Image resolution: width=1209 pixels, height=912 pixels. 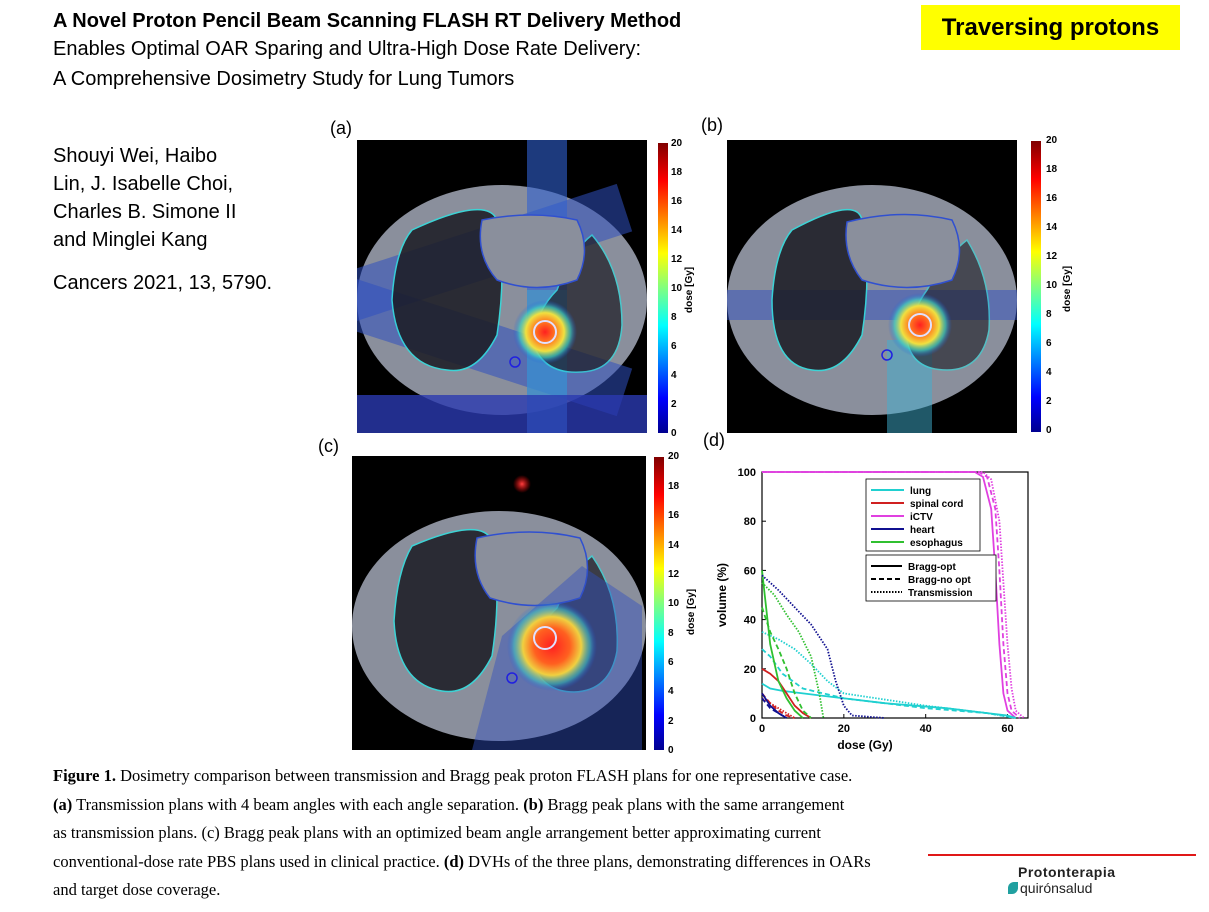 What do you see at coordinates (750, 522) in the screenshot?
I see `dvh-y-tick-label: 80` at bounding box center [750, 522].